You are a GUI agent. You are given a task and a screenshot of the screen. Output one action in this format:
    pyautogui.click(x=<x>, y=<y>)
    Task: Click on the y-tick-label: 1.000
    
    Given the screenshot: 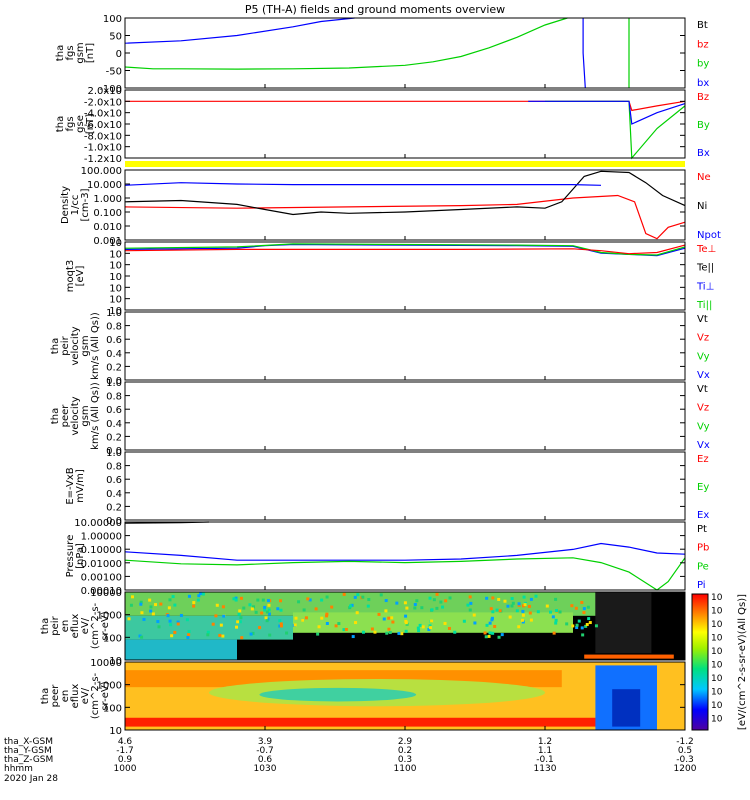 What is the action you would take?
    pyautogui.click(x=107, y=199)
    